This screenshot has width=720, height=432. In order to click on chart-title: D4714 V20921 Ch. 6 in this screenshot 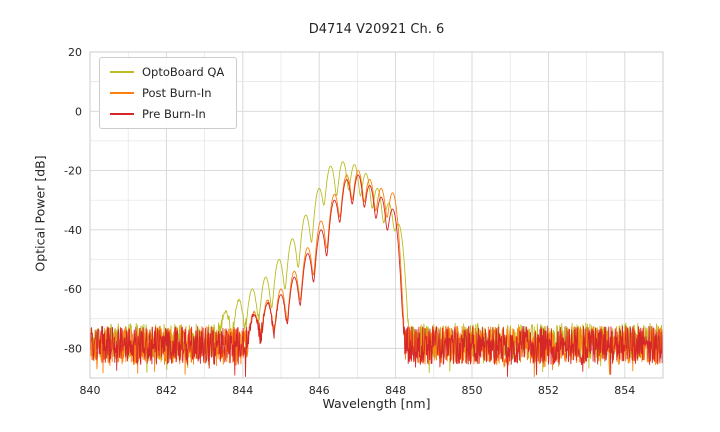, I will do `click(376, 29)`.